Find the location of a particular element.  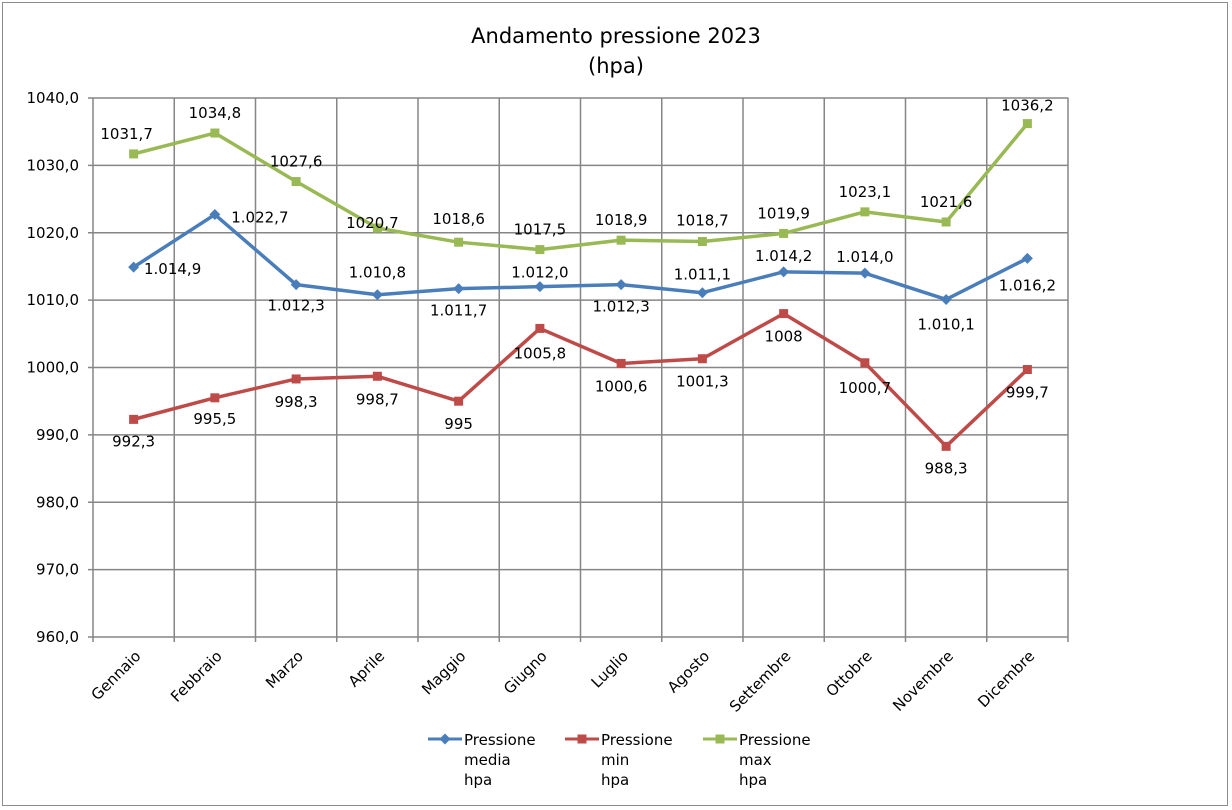

chart-title: Andamento pressione 2023 is located at coordinates (616, 36).